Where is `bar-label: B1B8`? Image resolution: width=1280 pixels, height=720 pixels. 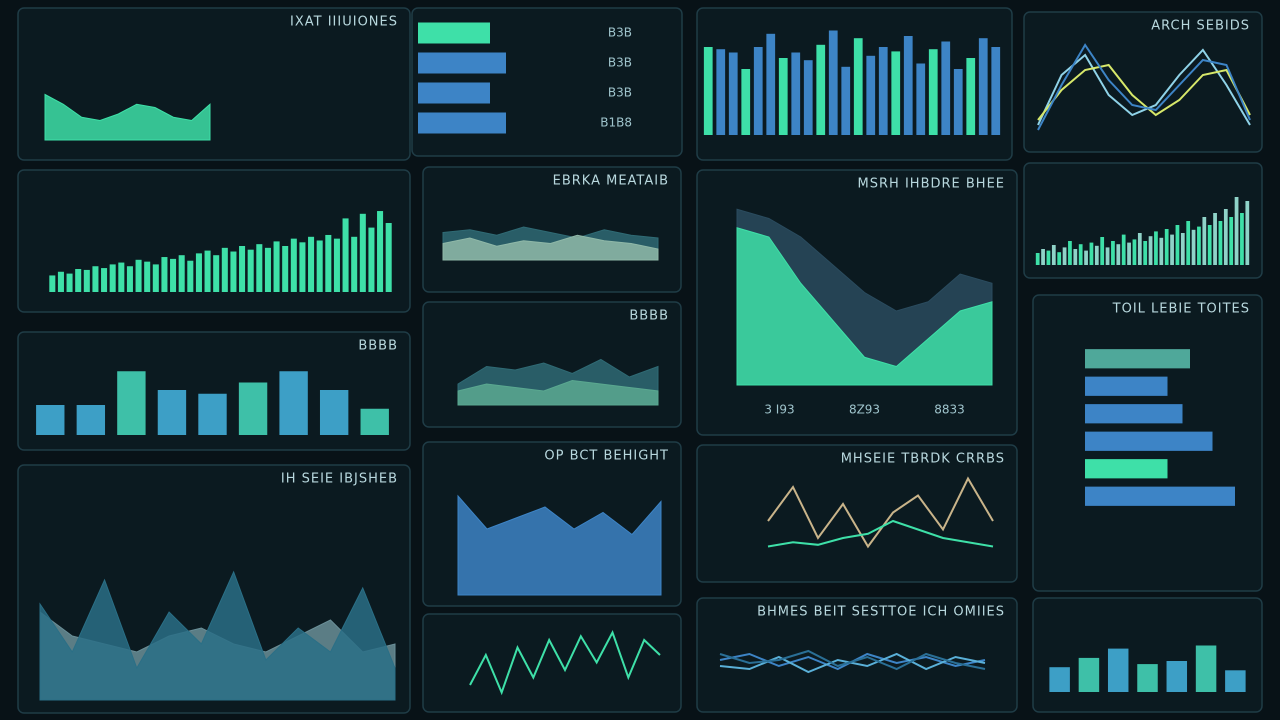 bar-label: B1B8 is located at coordinates (616, 123).